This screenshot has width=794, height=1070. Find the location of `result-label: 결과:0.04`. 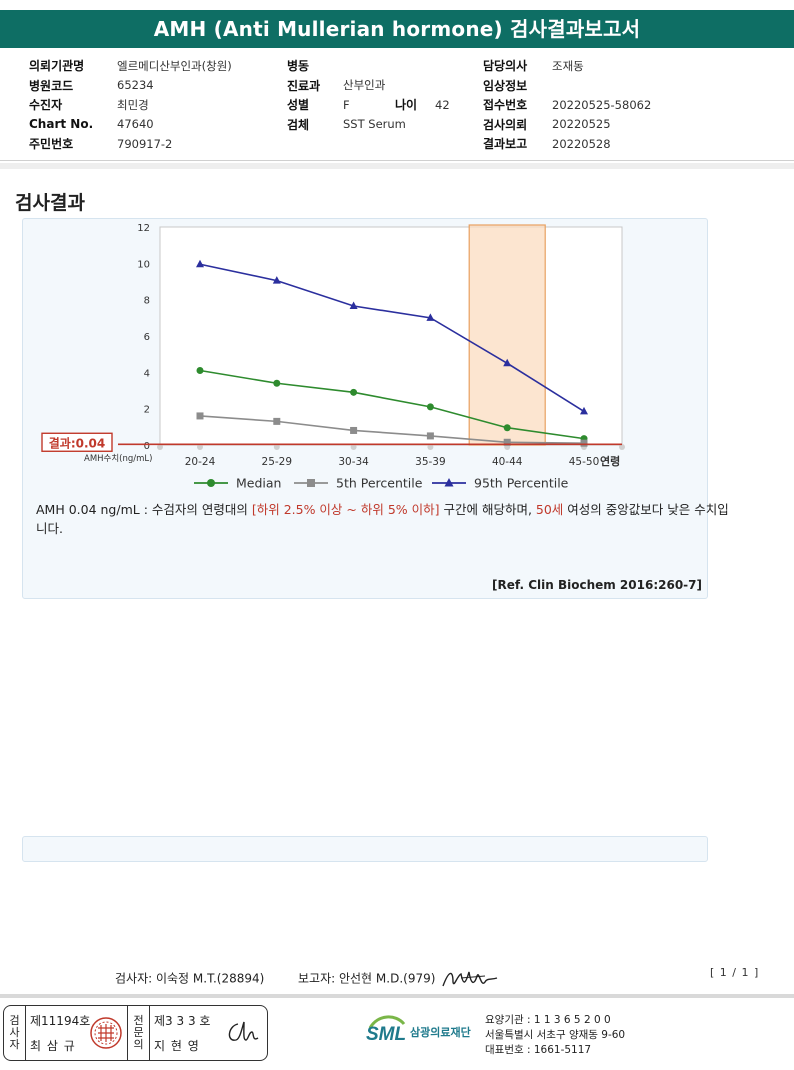

result-label: 결과:0.04 is located at coordinates (77, 442).